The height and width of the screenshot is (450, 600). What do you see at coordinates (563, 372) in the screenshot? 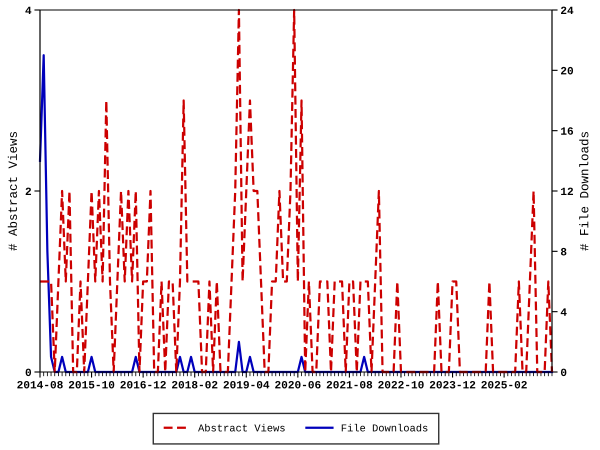
I see `y2-tick-label: 0` at bounding box center [563, 372].